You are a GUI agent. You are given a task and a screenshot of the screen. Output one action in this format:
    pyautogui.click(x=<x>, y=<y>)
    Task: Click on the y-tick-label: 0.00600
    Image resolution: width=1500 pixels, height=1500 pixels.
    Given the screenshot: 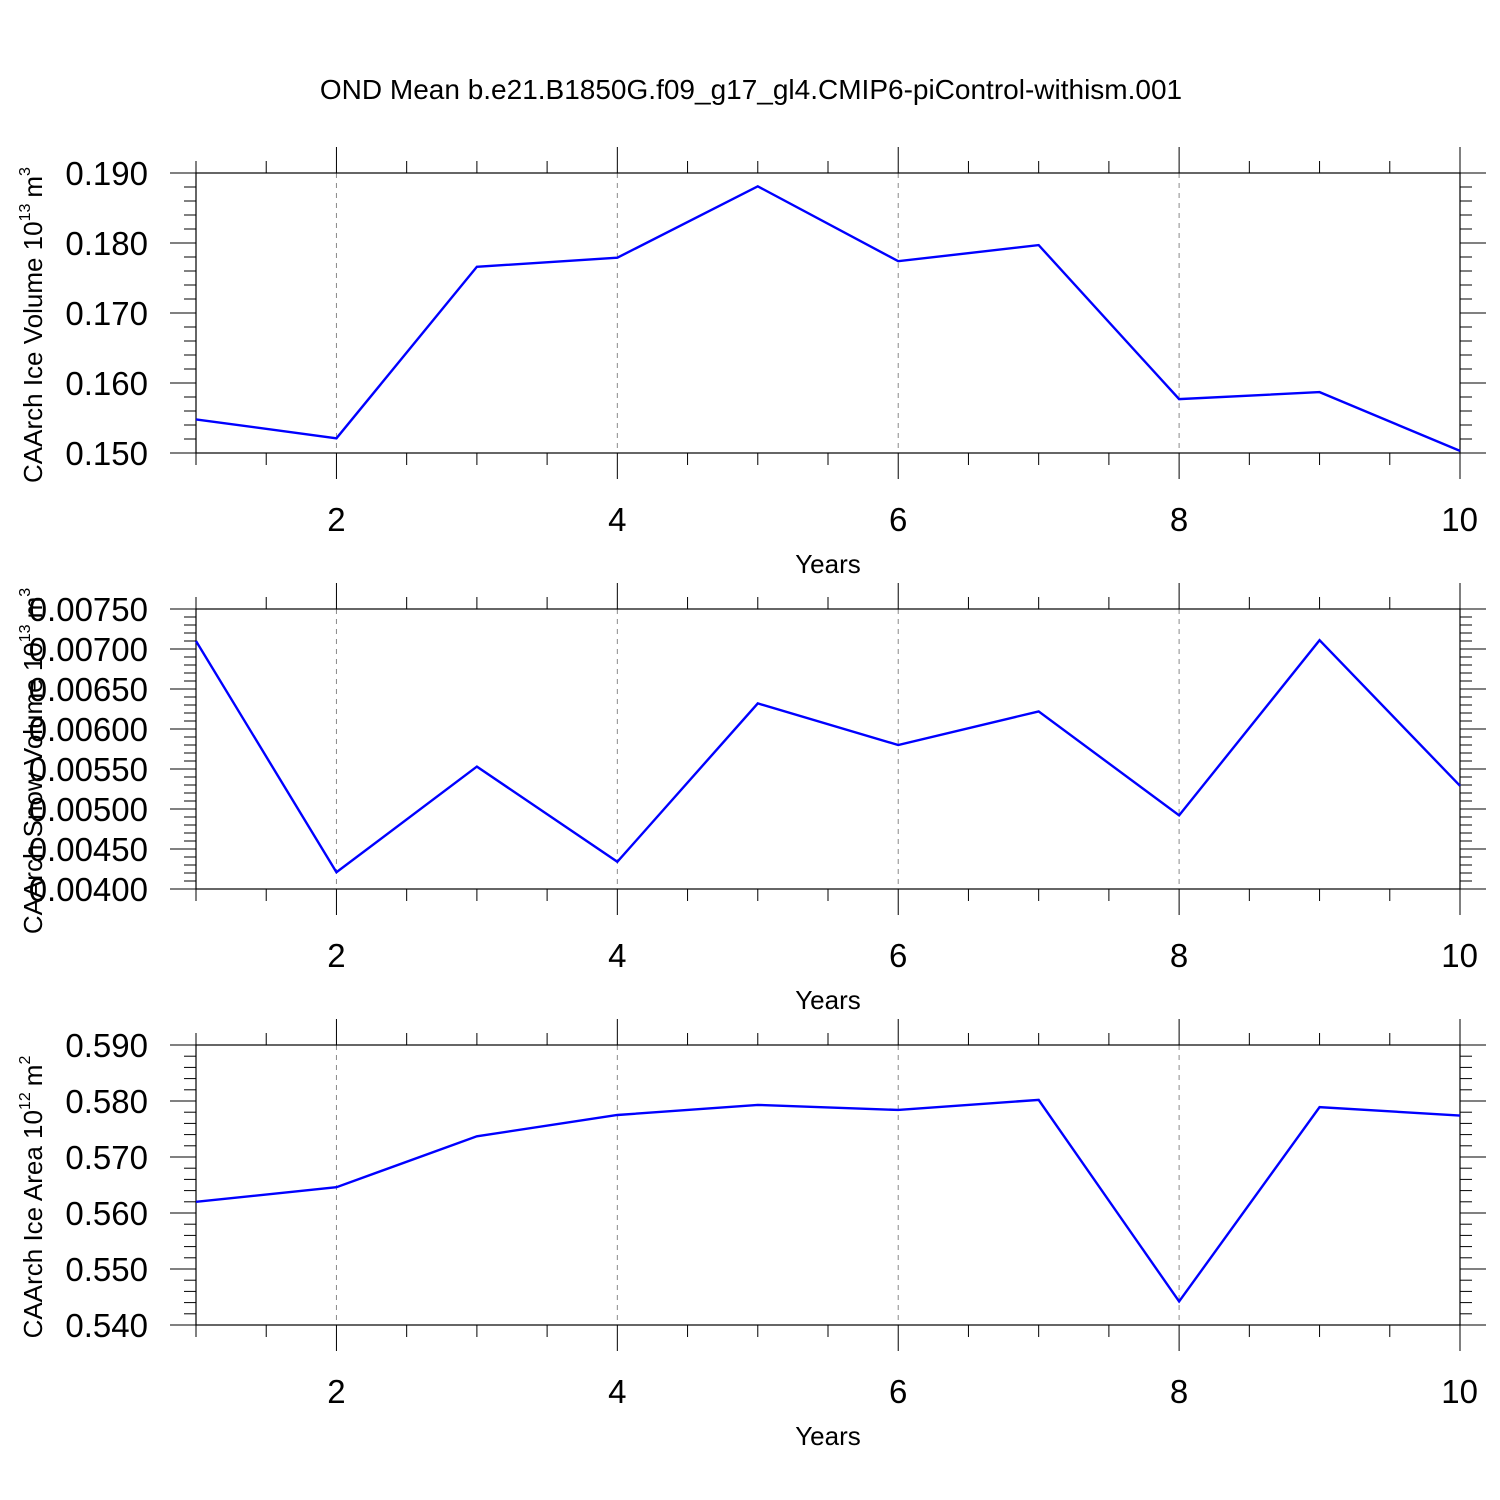 What is the action you would take?
    pyautogui.click(x=88, y=729)
    